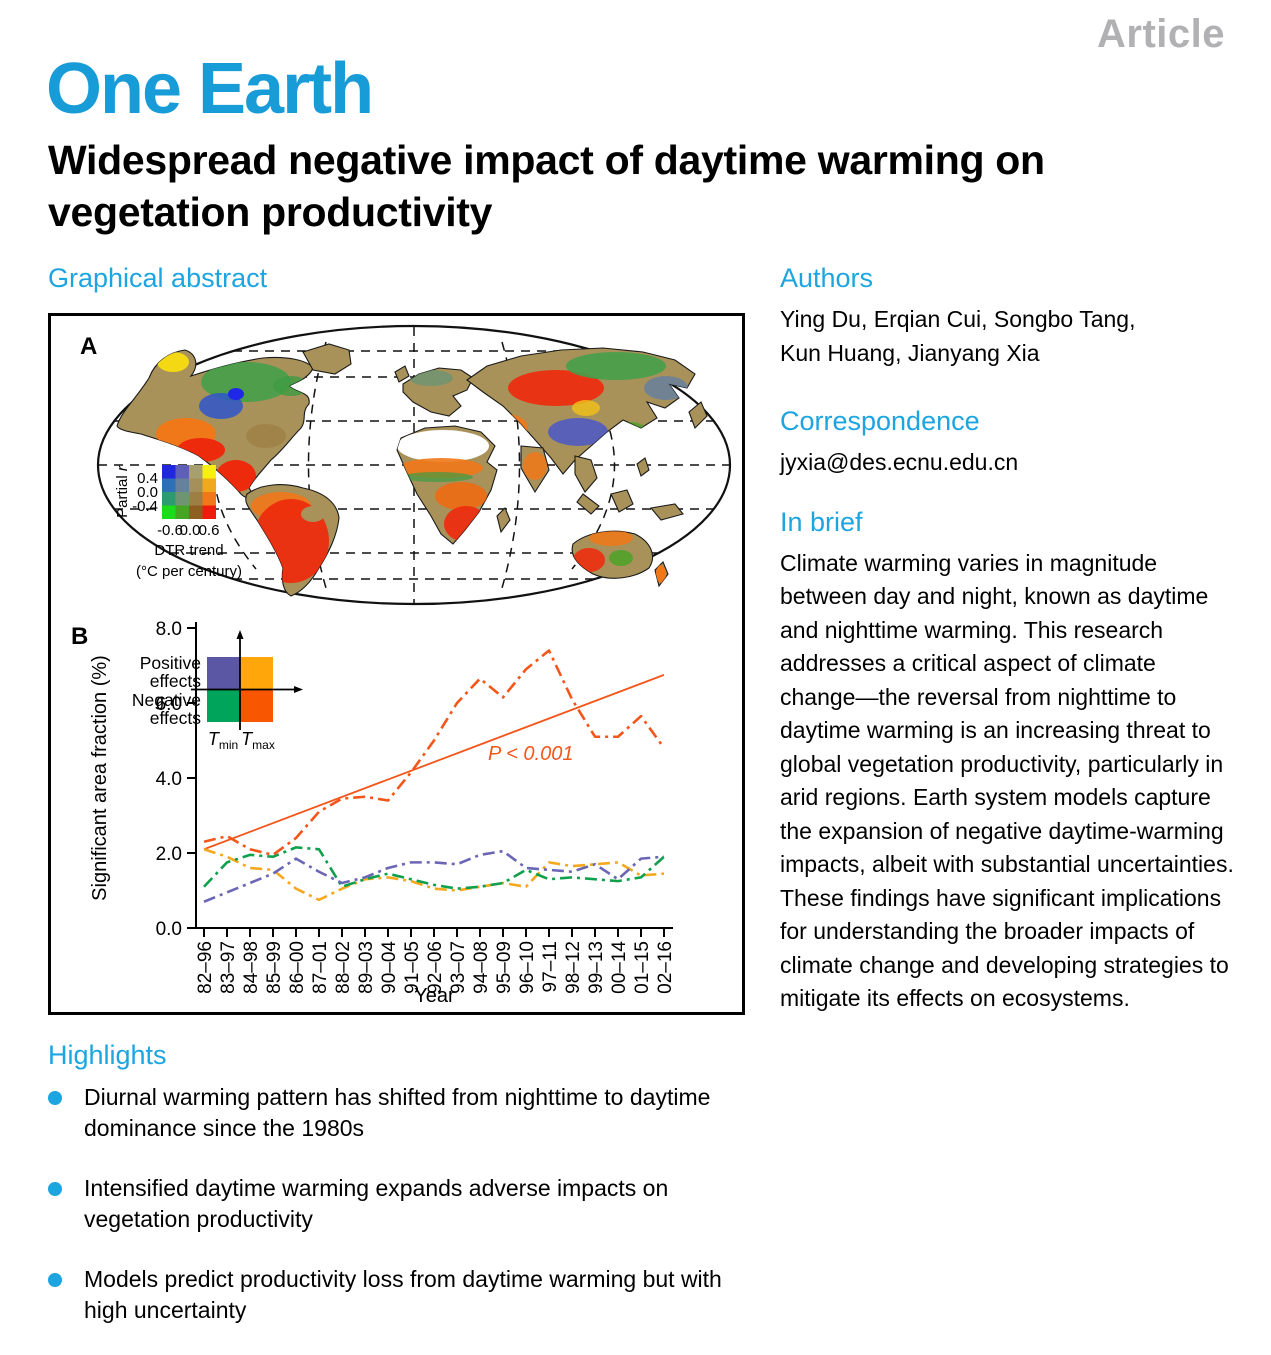 The width and height of the screenshot is (1271, 1355). Describe the element at coordinates (209, 530) in the screenshot. I see `map-legend-x-tick: 0.6` at that location.